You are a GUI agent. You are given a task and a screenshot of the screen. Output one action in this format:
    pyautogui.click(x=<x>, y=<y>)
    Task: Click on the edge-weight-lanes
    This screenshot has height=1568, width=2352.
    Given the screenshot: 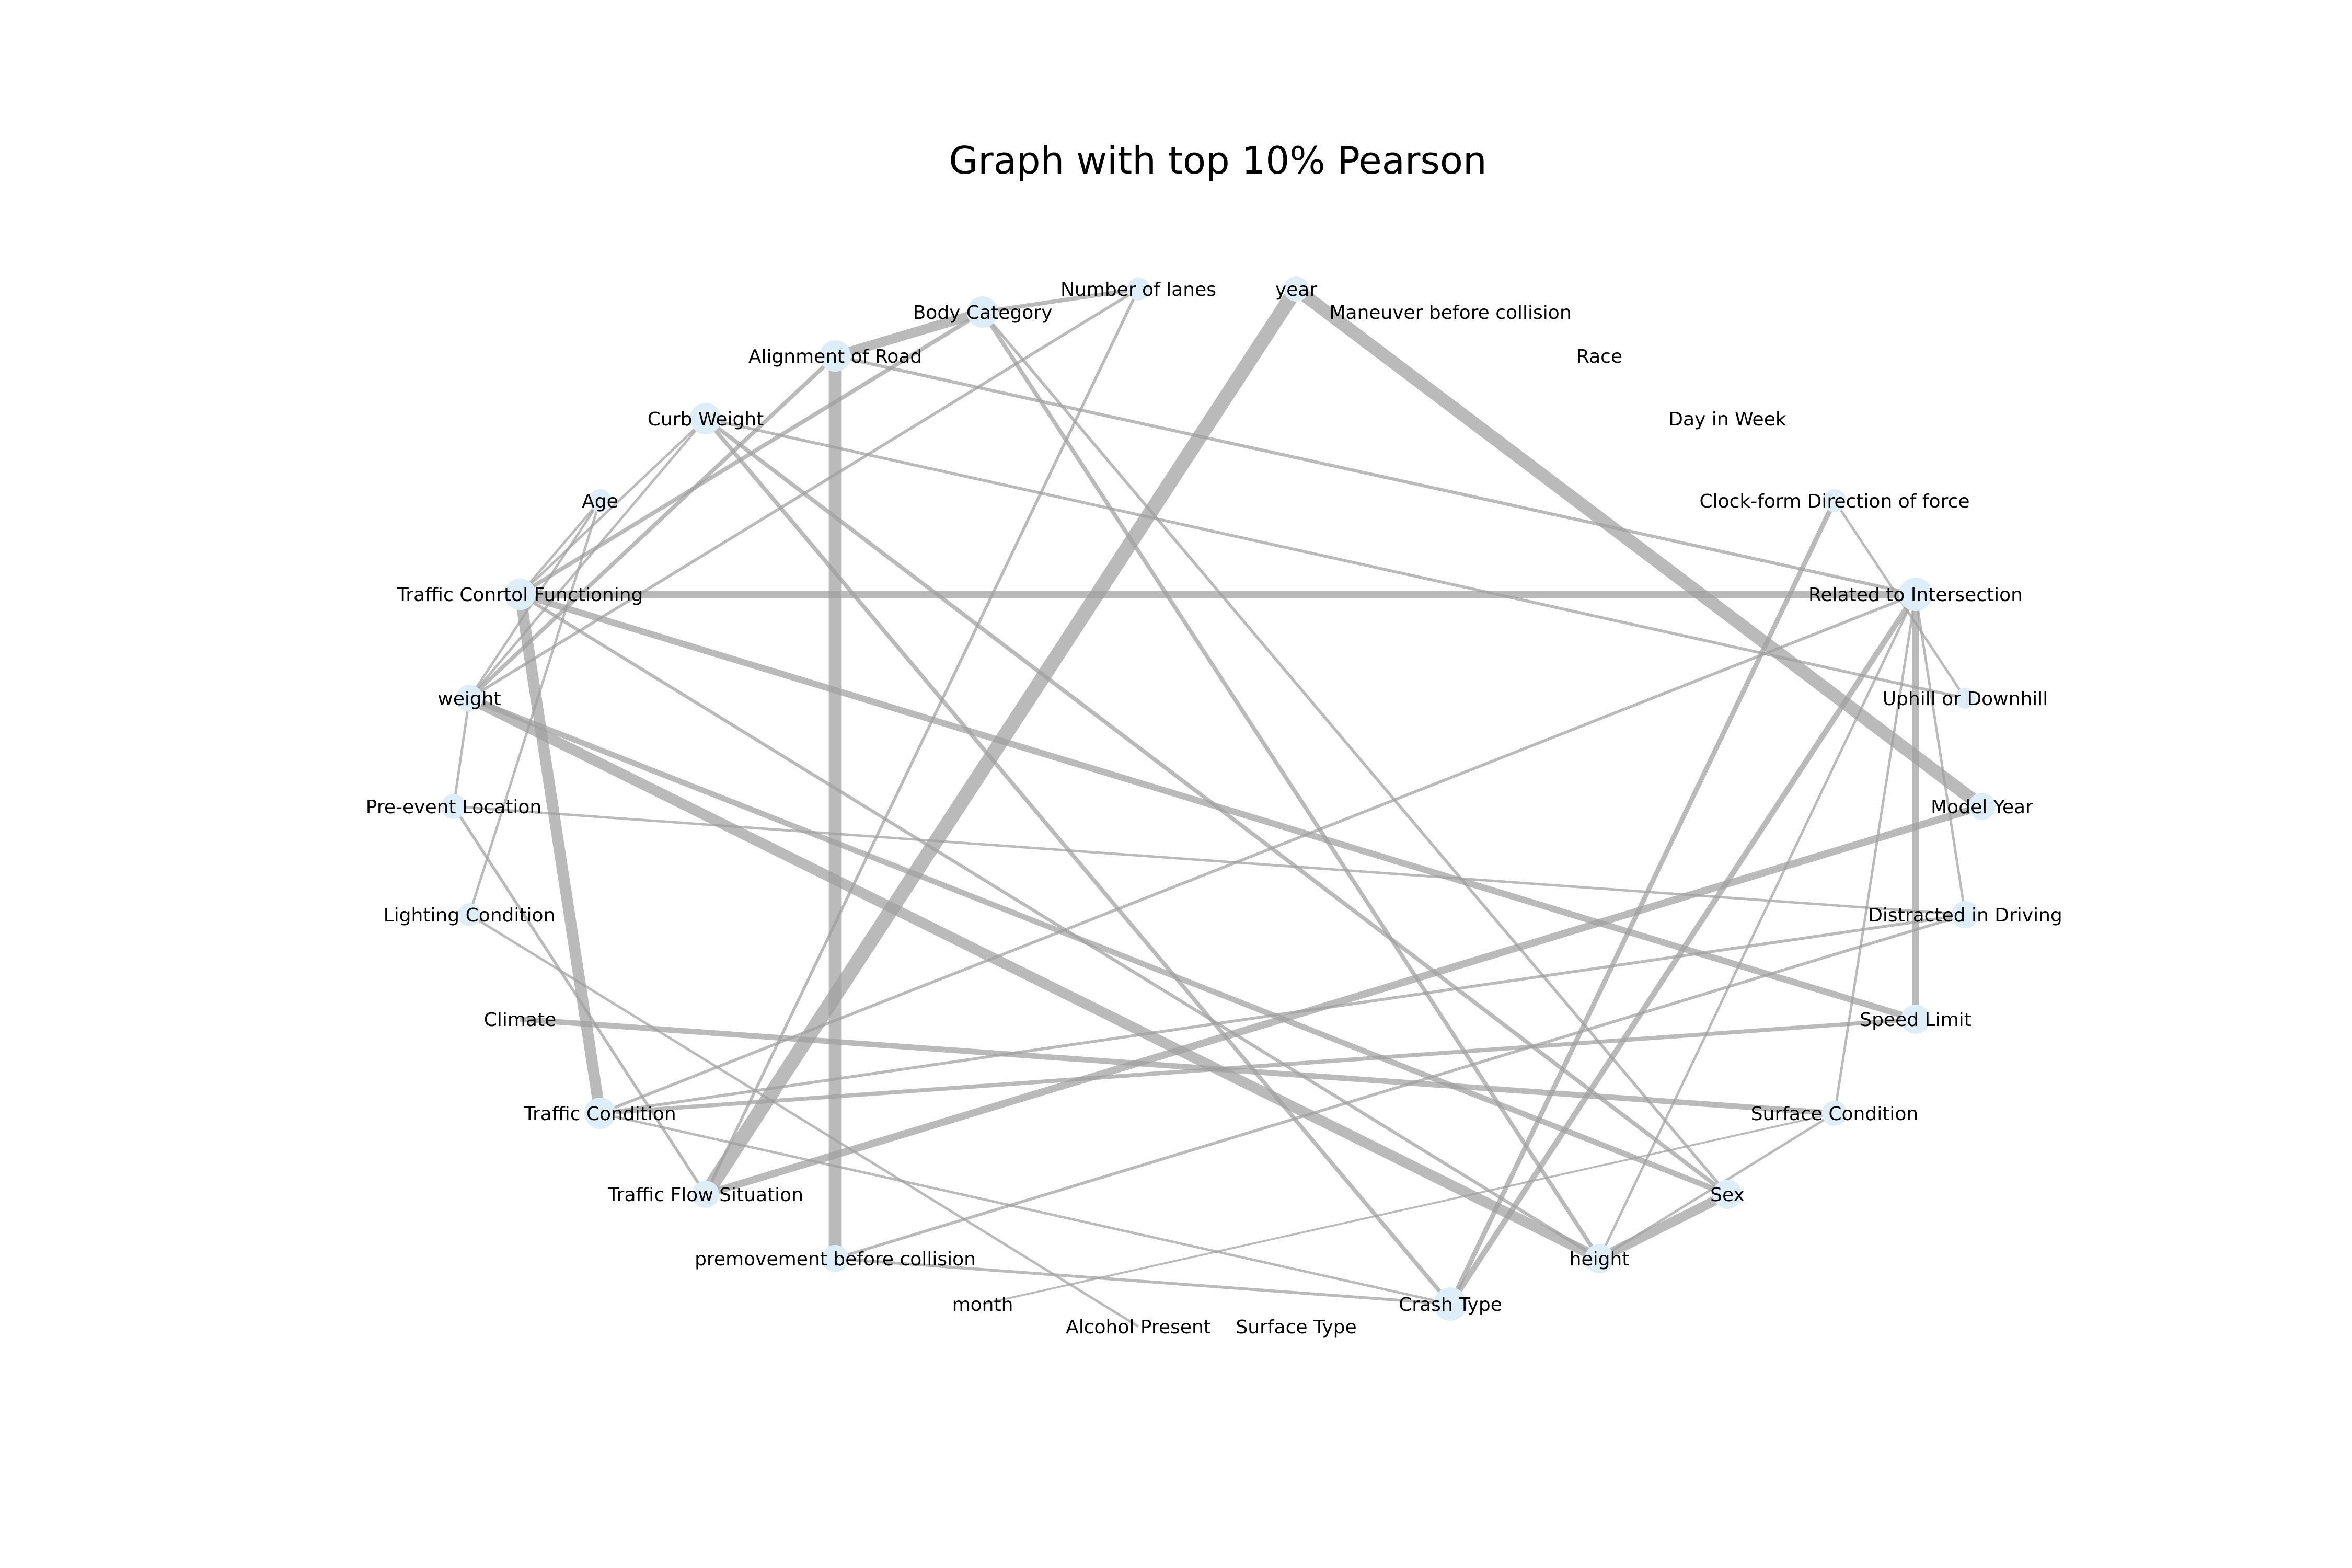 What is the action you would take?
    pyautogui.click(x=803, y=493)
    